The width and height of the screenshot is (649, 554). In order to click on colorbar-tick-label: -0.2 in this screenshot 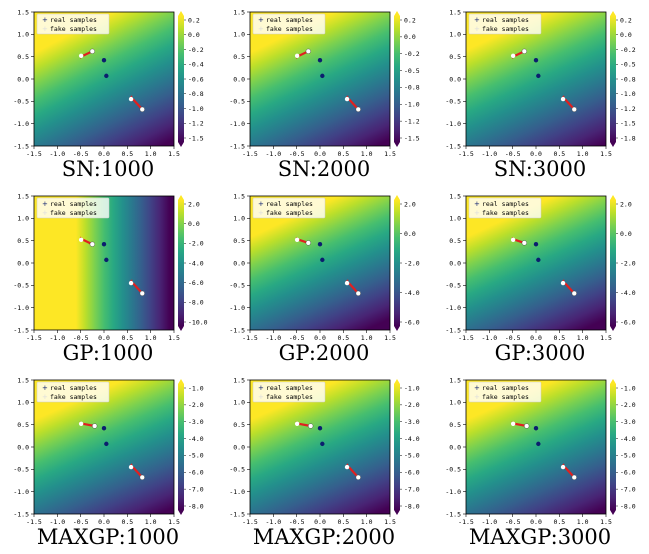, I will do `click(412, 54)`.